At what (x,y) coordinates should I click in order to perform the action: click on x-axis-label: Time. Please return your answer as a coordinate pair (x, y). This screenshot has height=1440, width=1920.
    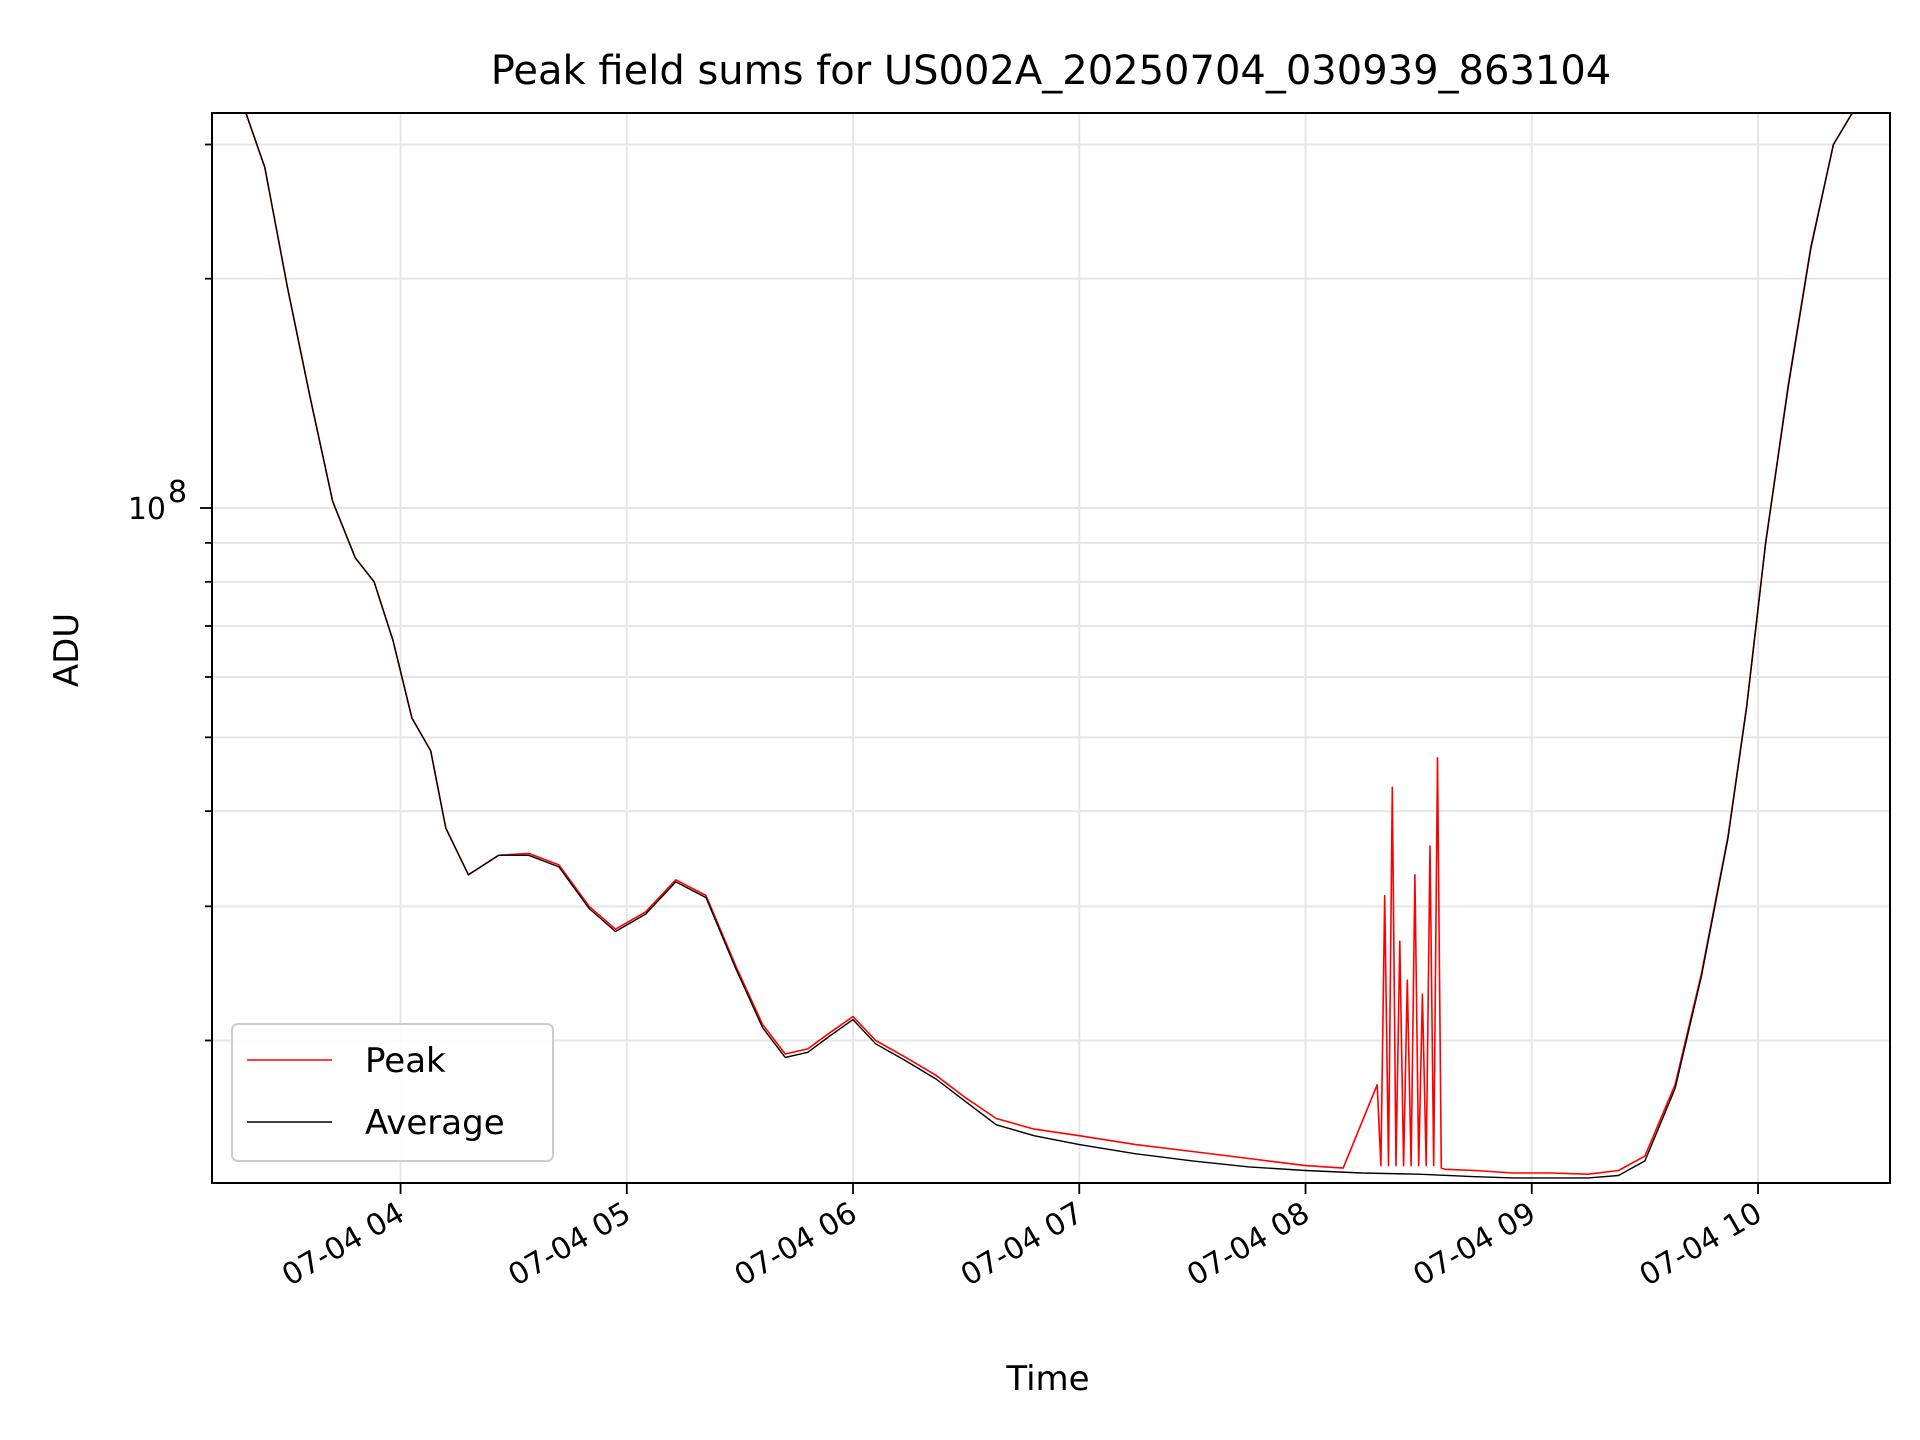
    Looking at the image, I should click on (1047, 1379).